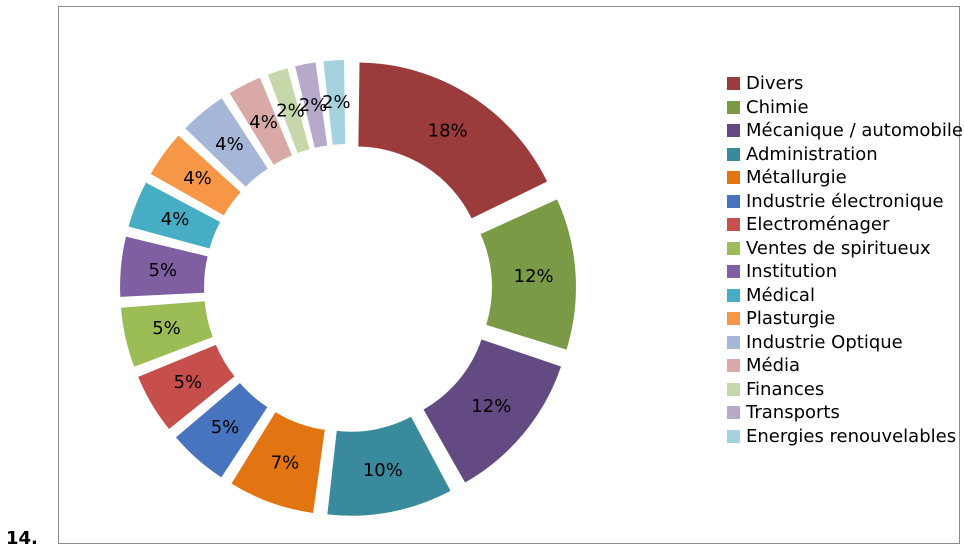 Image resolution: width=964 pixels, height=552 pixels. I want to click on legend-label: Electroménager, so click(818, 225).